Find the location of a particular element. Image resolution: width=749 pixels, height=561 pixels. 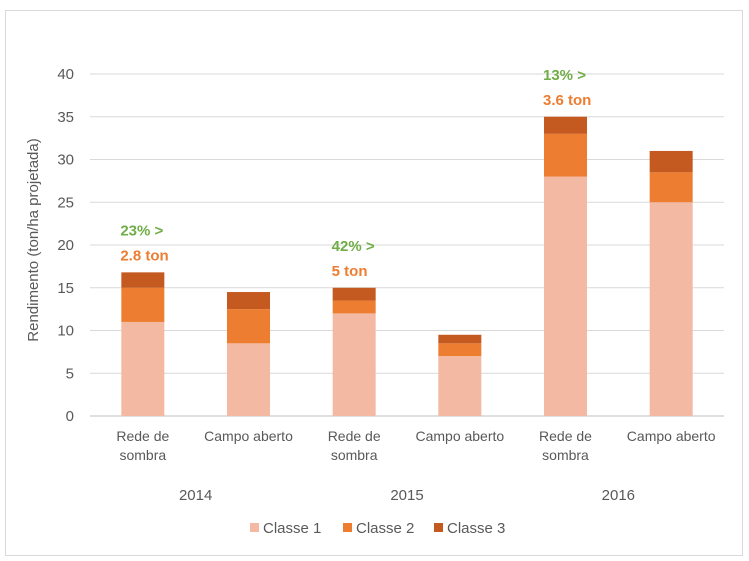

legend-item: Classe 2 is located at coordinates (378, 528).